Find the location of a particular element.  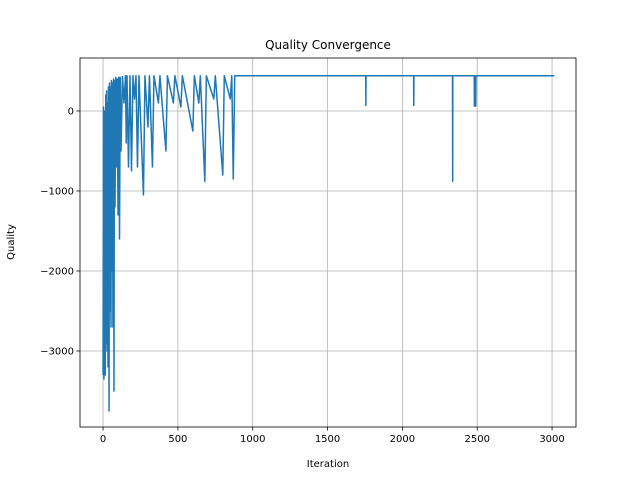

x-tick-label: 2000 is located at coordinates (402, 439).